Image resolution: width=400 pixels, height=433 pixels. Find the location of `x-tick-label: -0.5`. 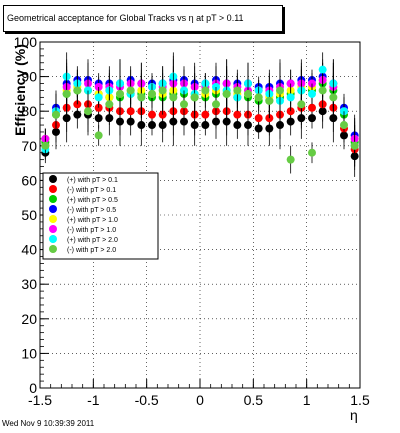

x-tick-label: -0.5 is located at coordinates (147, 400).